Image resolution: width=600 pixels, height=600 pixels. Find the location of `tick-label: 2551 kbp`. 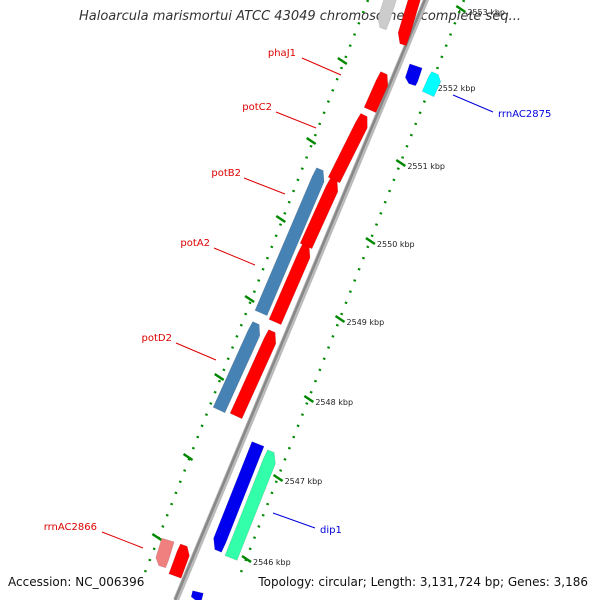

tick-label: 2551 kbp is located at coordinates (426, 166).